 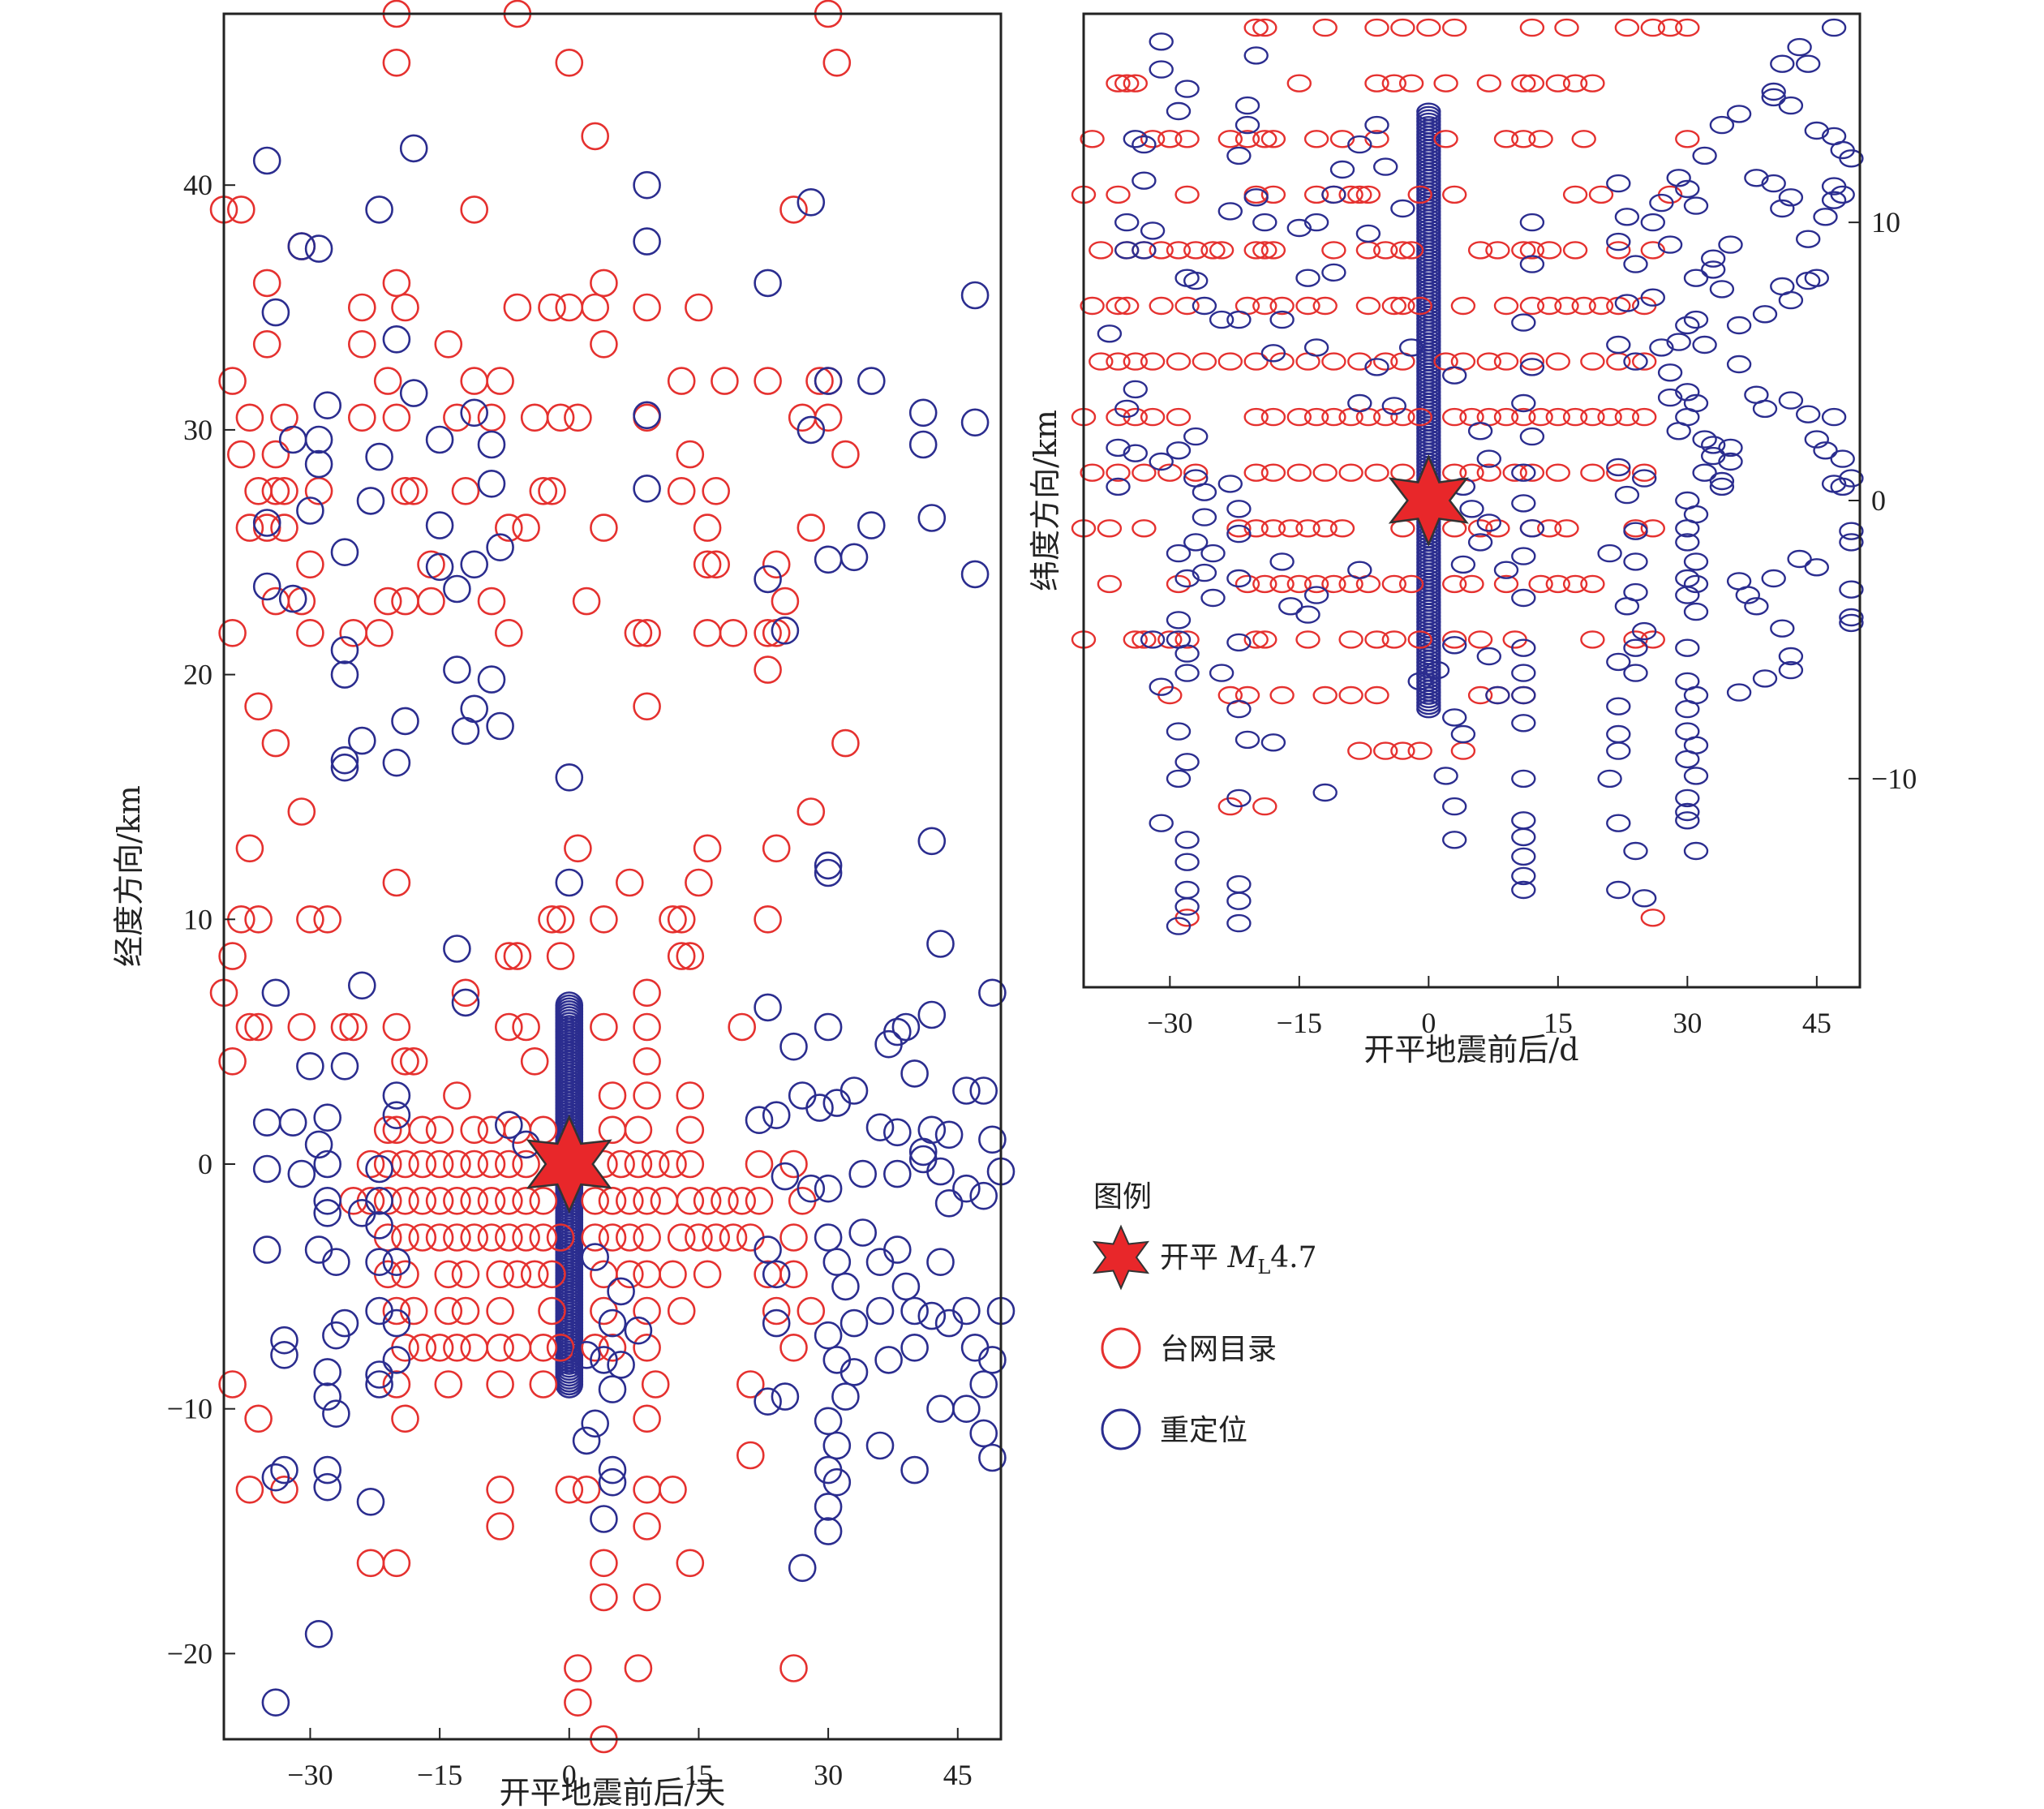 I want to click on y-tick-label: 30, so click(x=198, y=430).